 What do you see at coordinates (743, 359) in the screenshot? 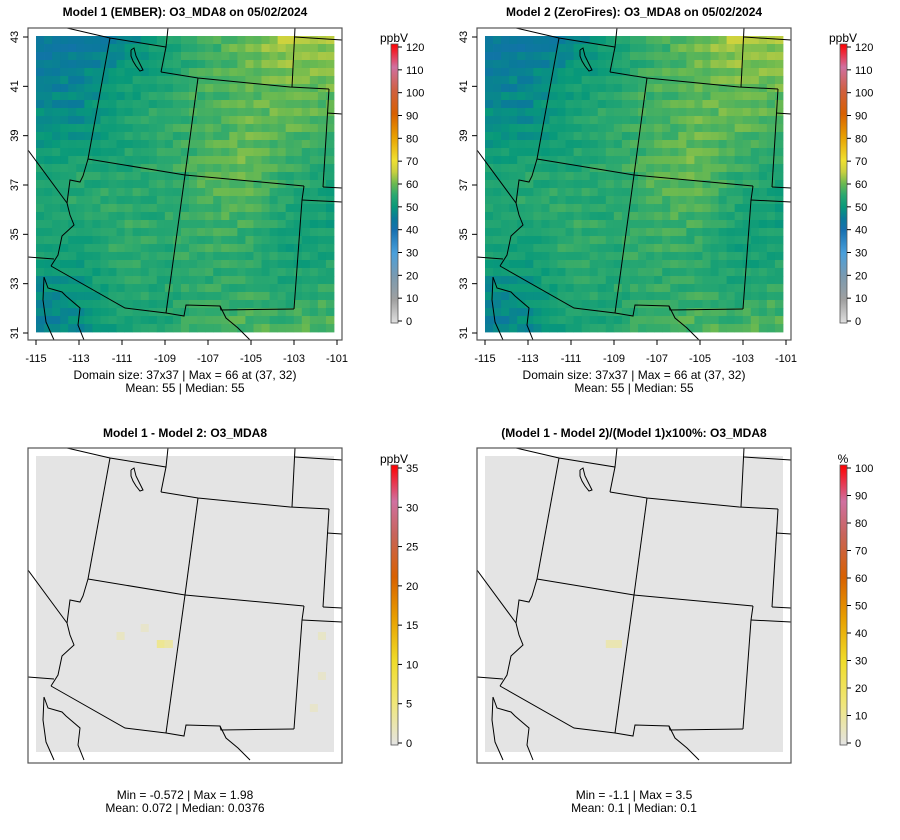
I see `x-tick-label: -103` at bounding box center [743, 359].